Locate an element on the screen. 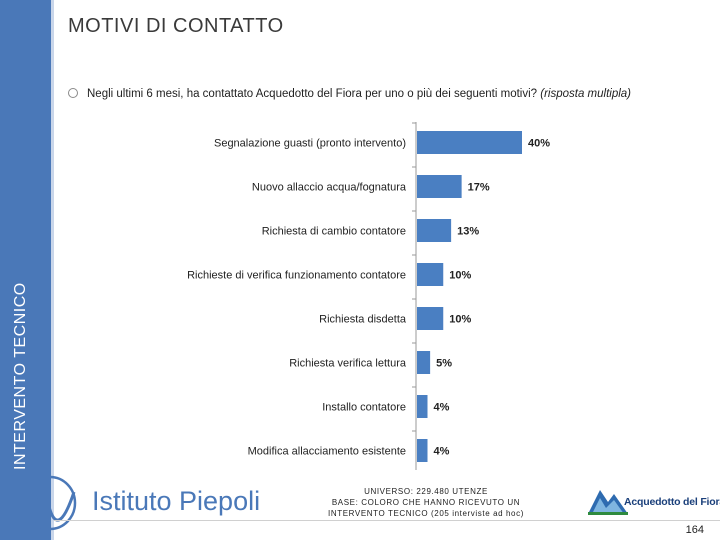  category-label: Installo contatore is located at coordinates (364, 408).